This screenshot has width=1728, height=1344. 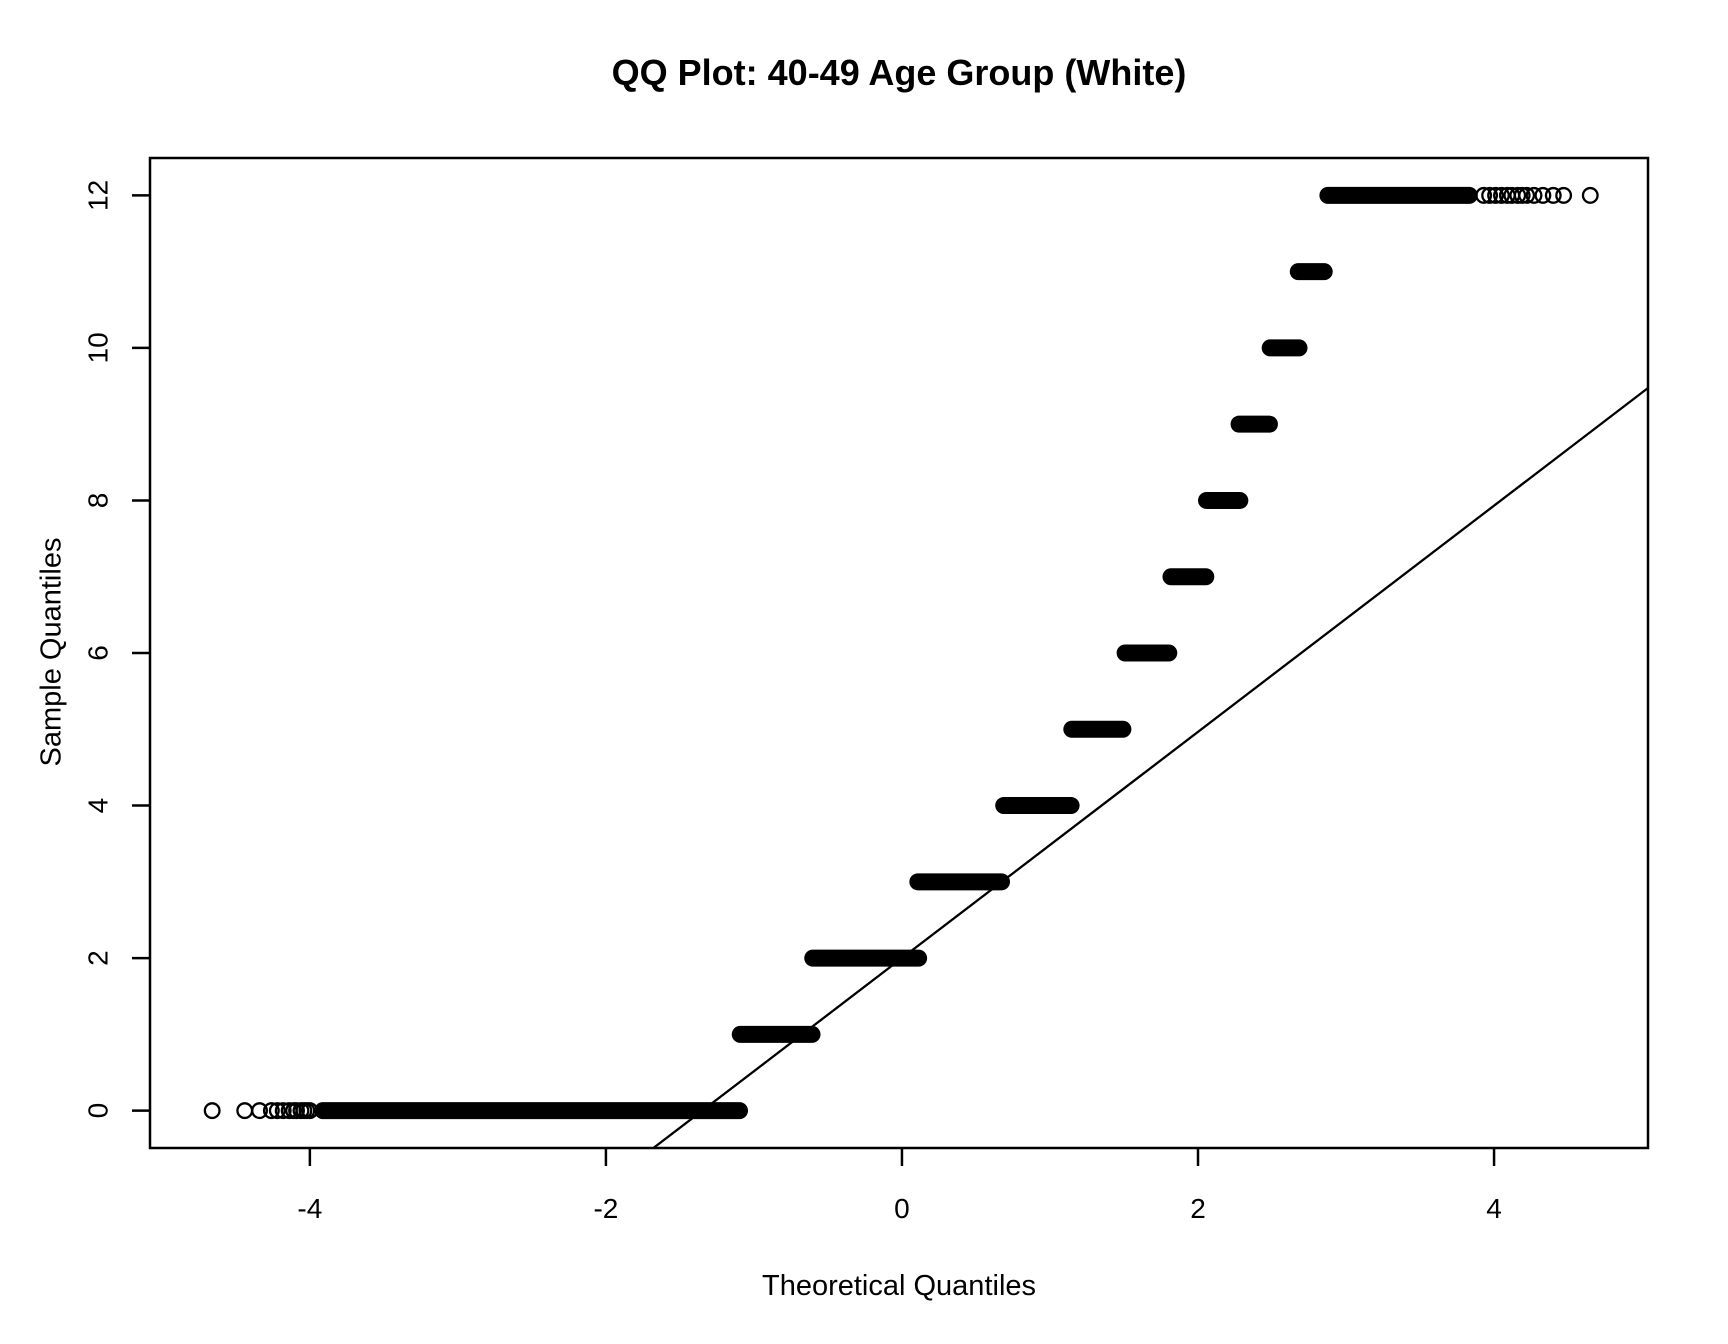 What do you see at coordinates (899, 72) in the screenshot?
I see `chart-title: QQ Plot: 40-49 Age Group (White)` at bounding box center [899, 72].